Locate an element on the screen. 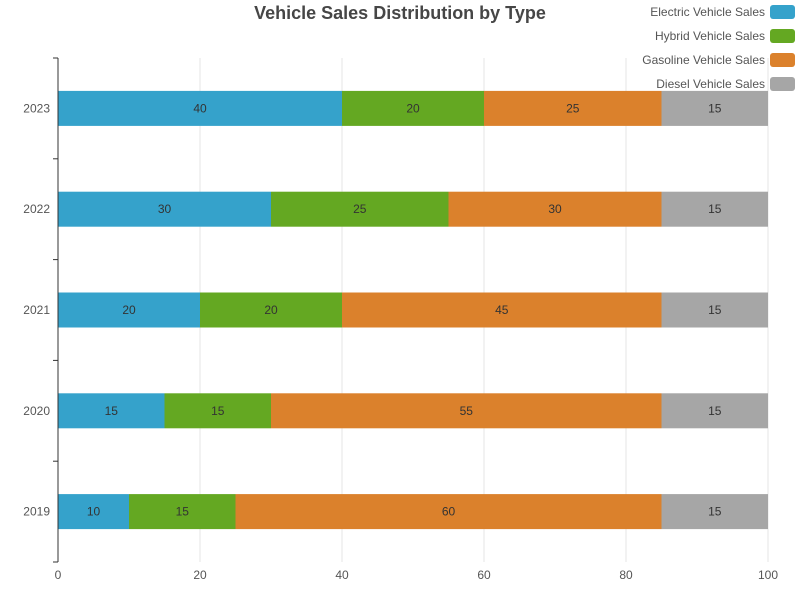 This screenshot has height=600, width=800. legend-label: Diesel Vehicle Sales is located at coordinates (710, 84).